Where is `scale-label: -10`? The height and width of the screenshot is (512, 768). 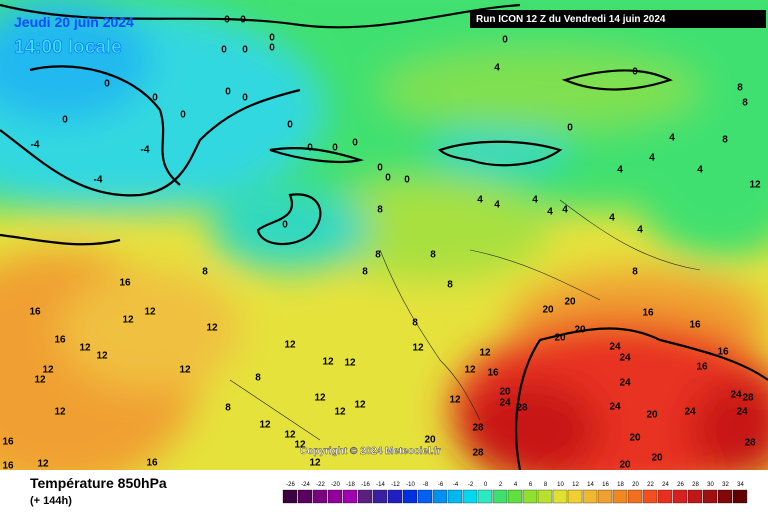
scale-label: -10 is located at coordinates (410, 485).